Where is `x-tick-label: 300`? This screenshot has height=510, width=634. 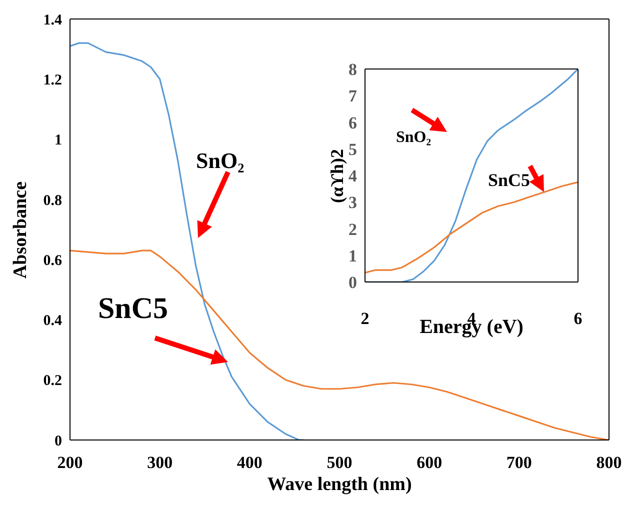 x-tick-label: 300 is located at coordinates (160, 462).